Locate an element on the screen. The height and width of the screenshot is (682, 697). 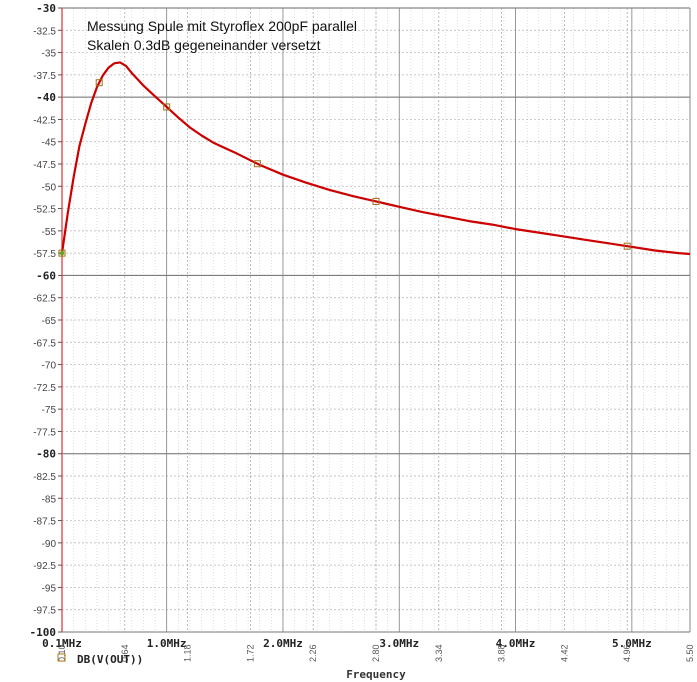
y-tick-label: -80 is located at coordinates (46, 454).